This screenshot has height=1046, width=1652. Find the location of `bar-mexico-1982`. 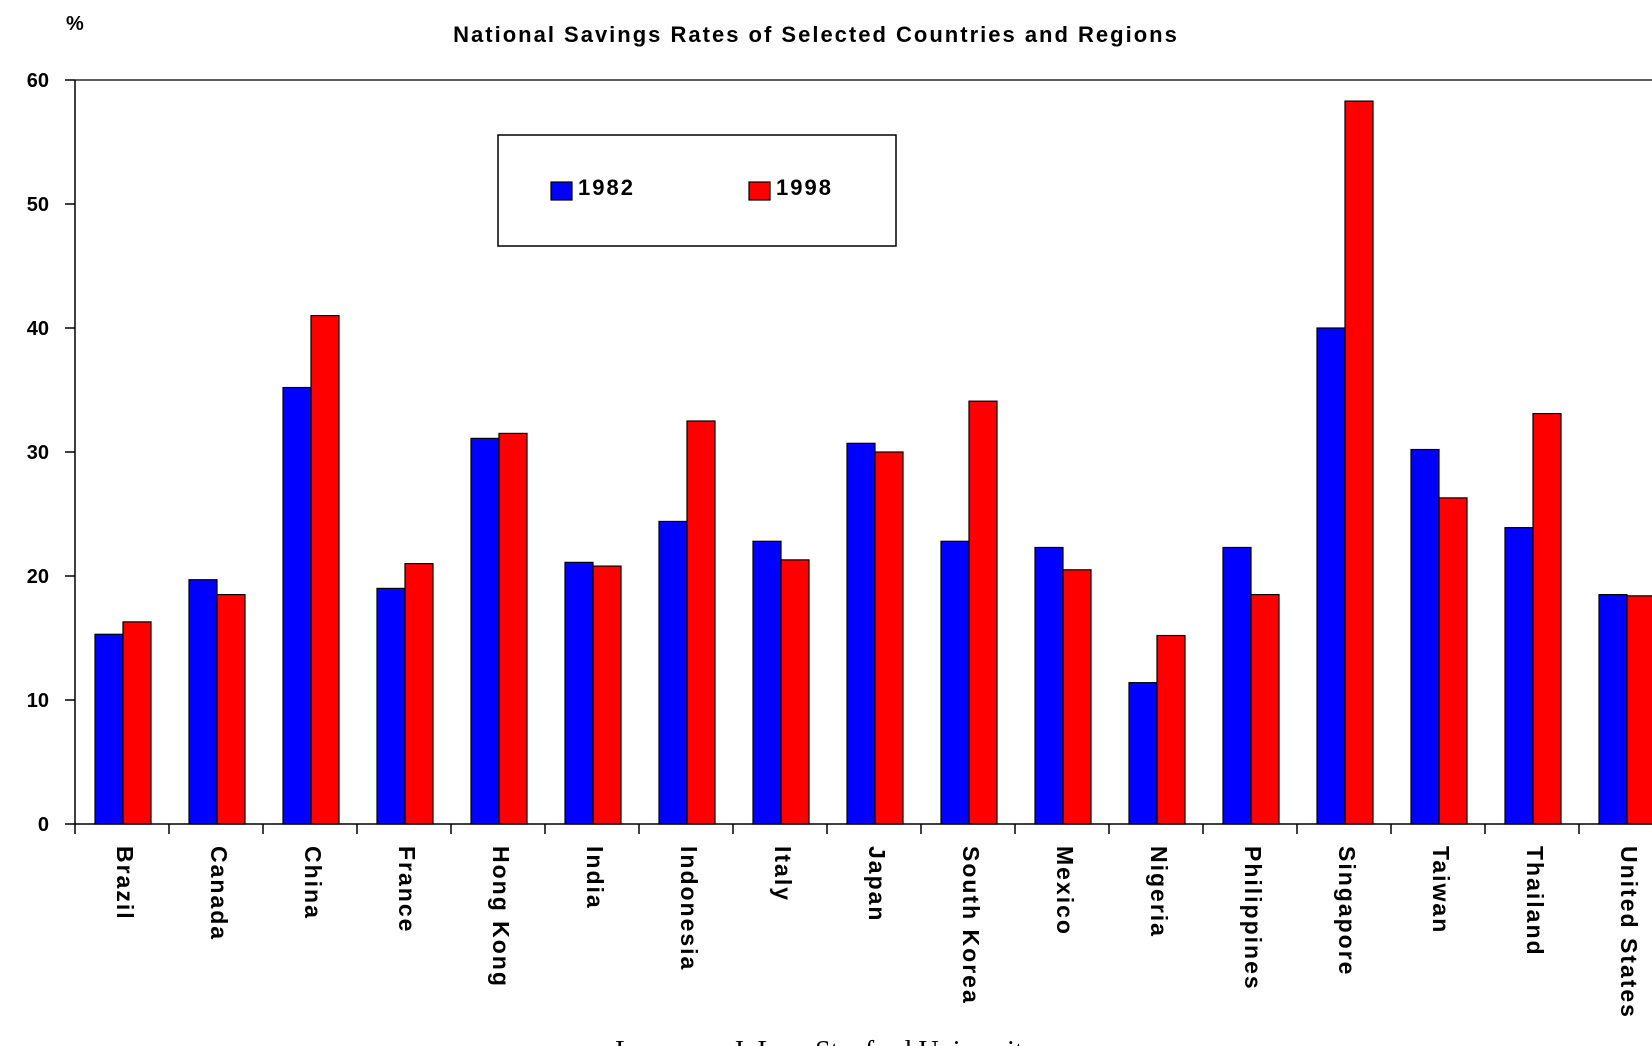

bar-mexico-1982 is located at coordinates (1049, 685).